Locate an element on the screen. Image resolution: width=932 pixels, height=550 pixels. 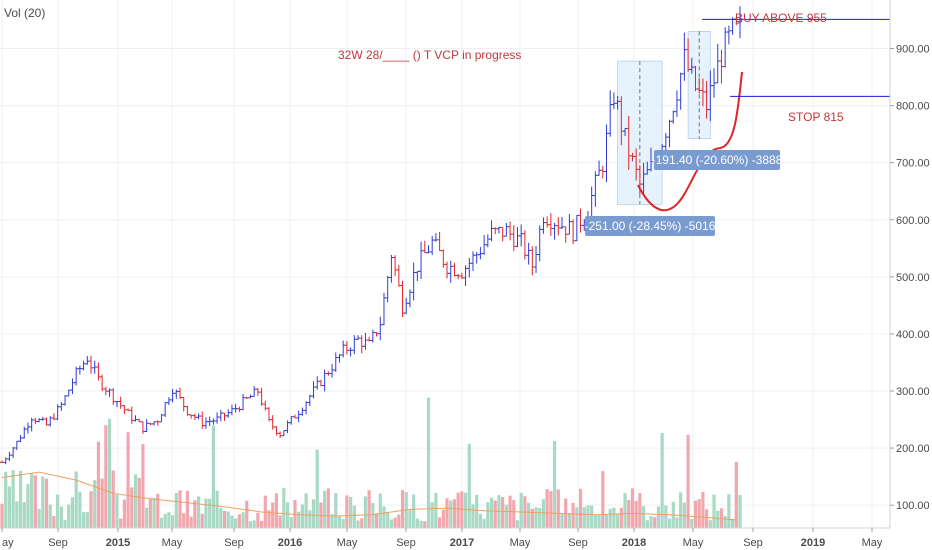
y-tick-label: 600.00 is located at coordinates (913, 221).